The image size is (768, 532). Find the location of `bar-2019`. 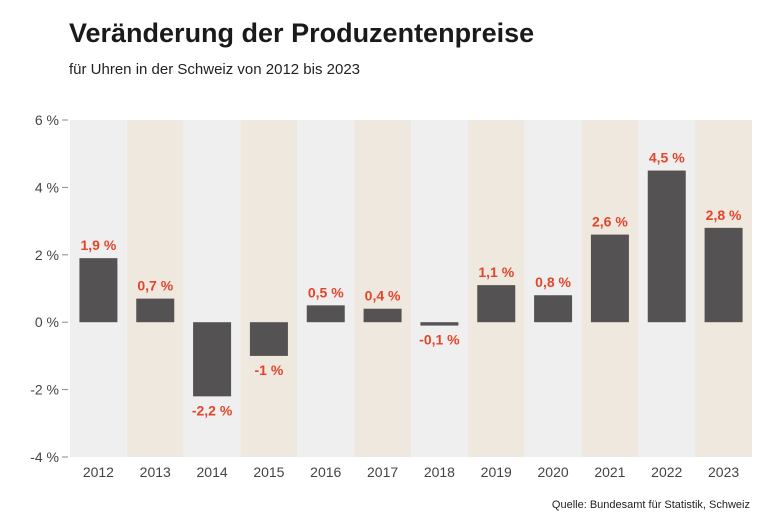

bar-2019 is located at coordinates (496, 304).